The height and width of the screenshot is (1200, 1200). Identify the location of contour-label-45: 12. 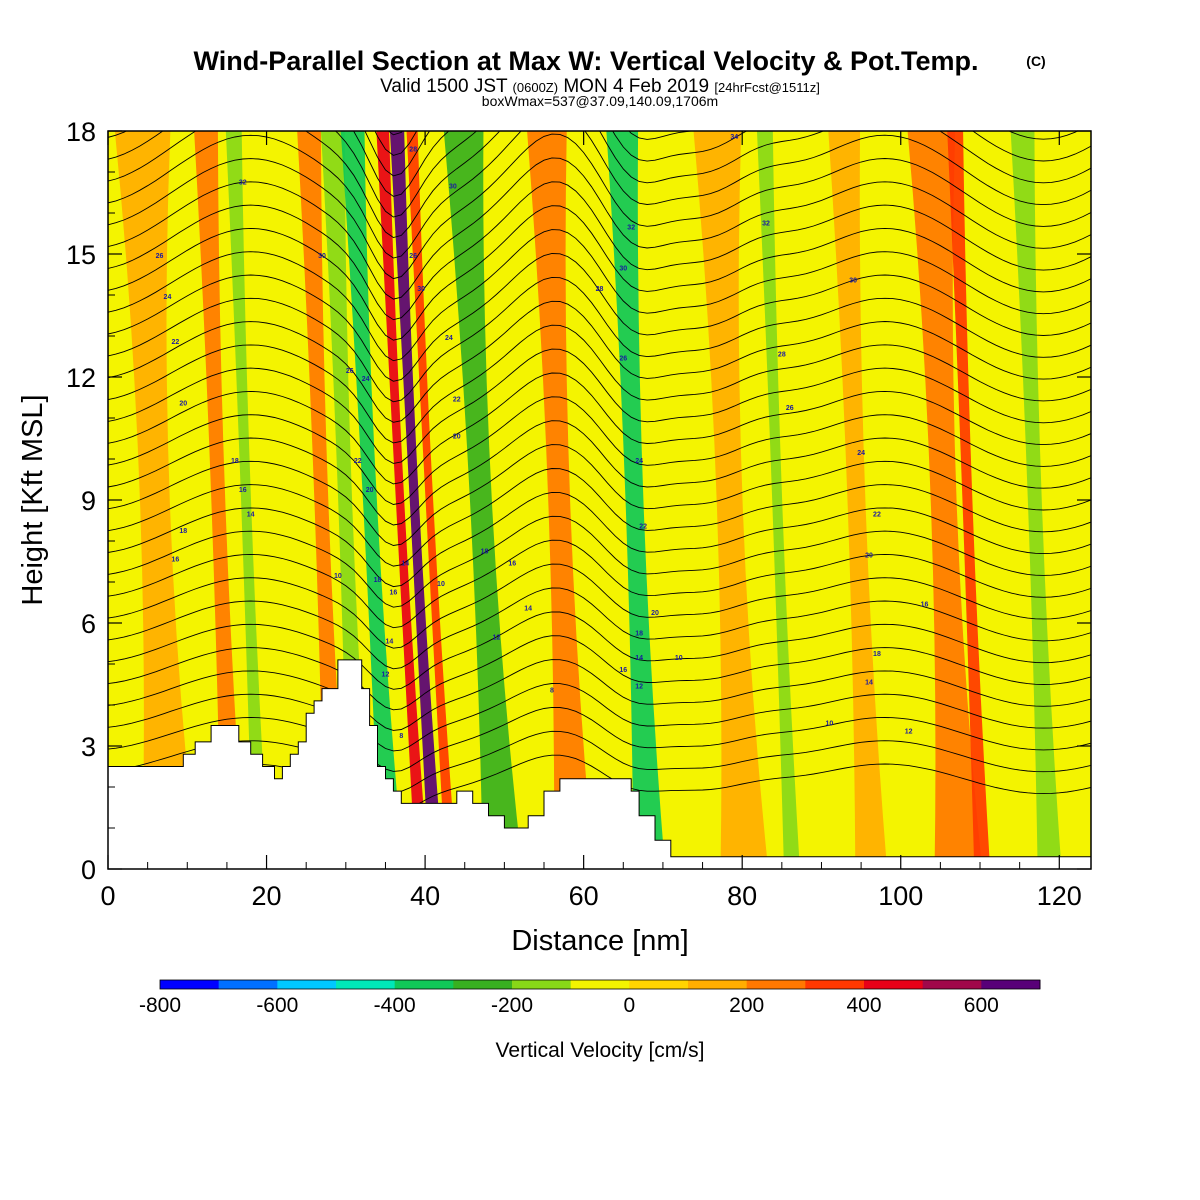
(639, 687).